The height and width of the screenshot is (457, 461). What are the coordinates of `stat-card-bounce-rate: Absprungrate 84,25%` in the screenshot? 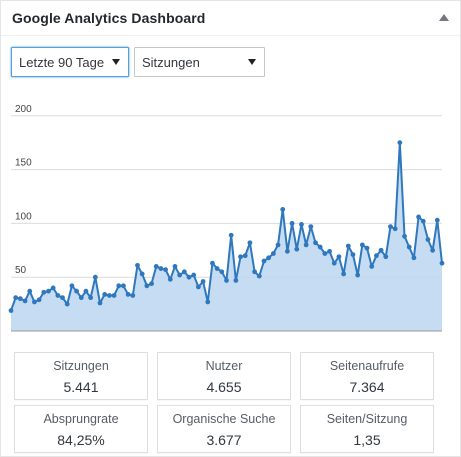 It's located at (81, 429).